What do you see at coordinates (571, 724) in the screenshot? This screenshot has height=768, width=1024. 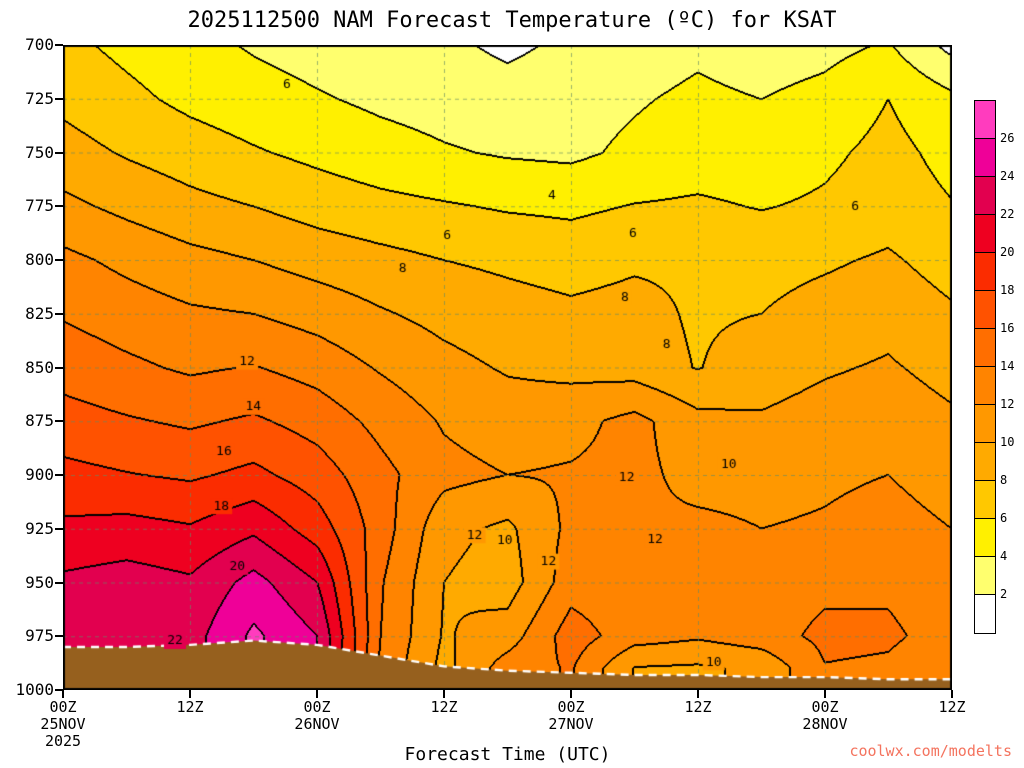 I see `time-tick-date: 27NOV` at bounding box center [571, 724].